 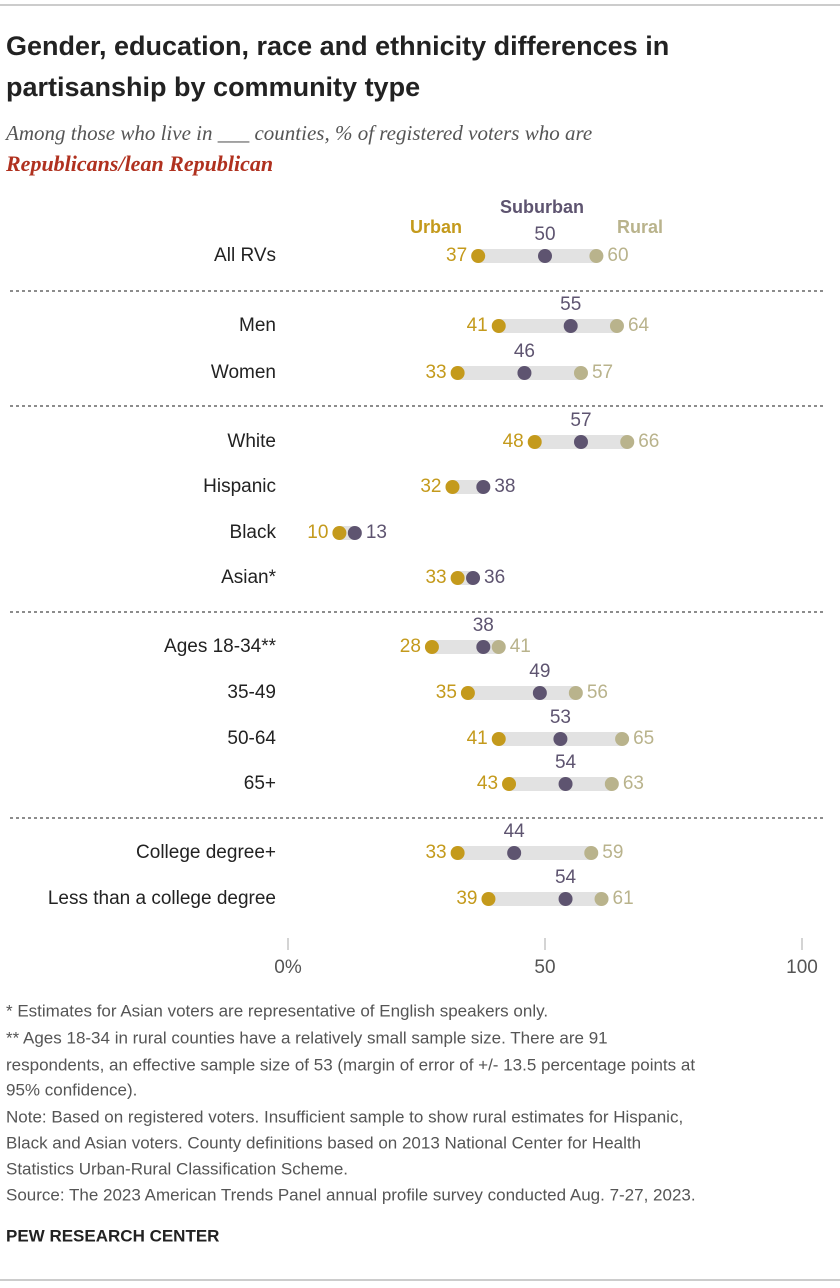 I want to click on value-label: 61, so click(x=623, y=898).